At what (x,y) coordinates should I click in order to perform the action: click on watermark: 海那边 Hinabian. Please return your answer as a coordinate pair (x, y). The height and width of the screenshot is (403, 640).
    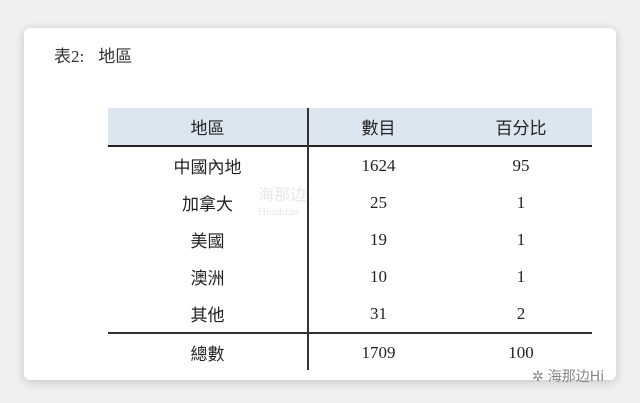
    Looking at the image, I should click on (282, 204).